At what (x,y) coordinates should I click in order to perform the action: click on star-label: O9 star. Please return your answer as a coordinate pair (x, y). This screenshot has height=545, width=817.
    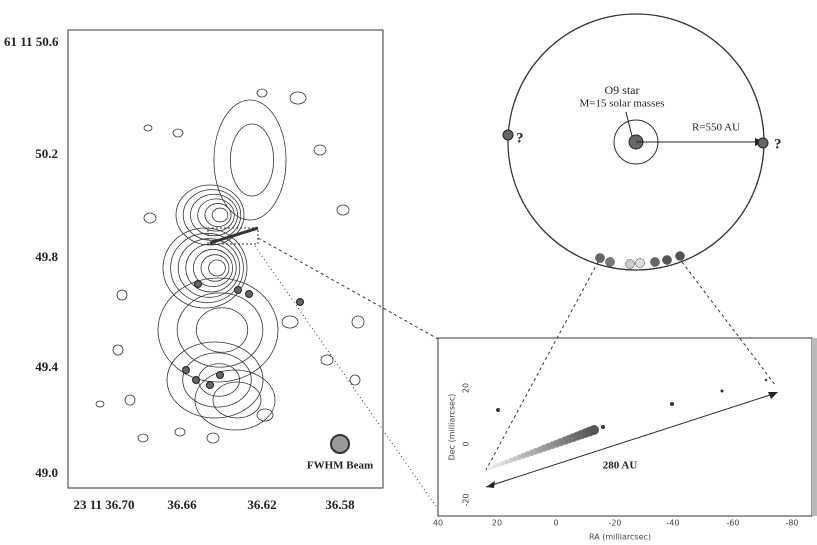
    Looking at the image, I should click on (622, 90).